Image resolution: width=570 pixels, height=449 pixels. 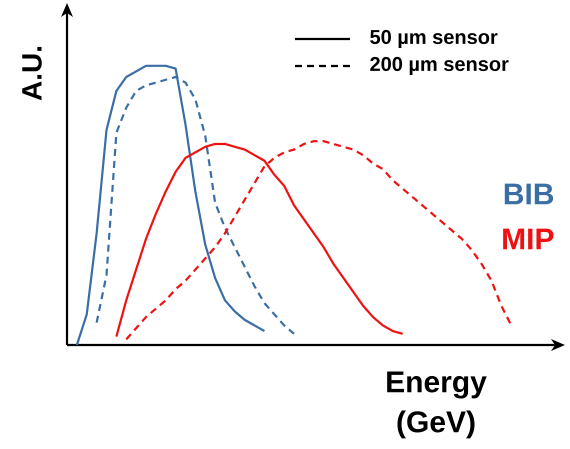 I want to click on text: 50 µm sensor, so click(x=434, y=39).